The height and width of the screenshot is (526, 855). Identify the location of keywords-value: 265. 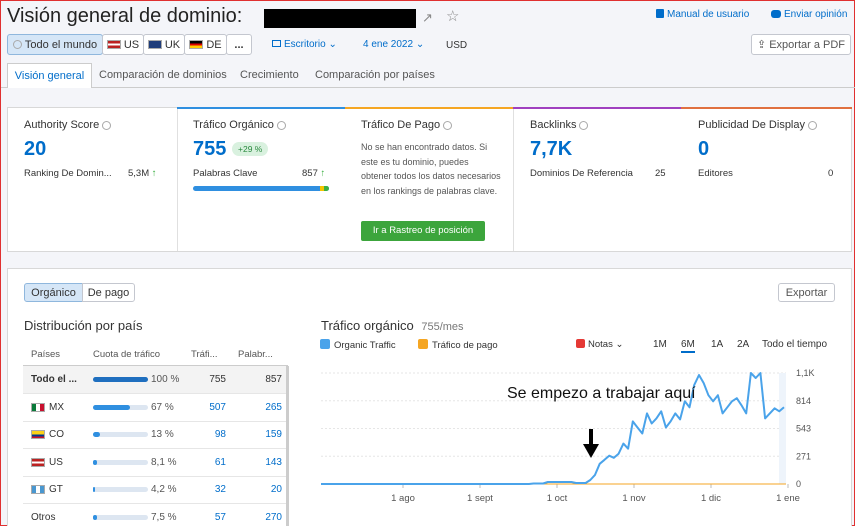
(273, 407).